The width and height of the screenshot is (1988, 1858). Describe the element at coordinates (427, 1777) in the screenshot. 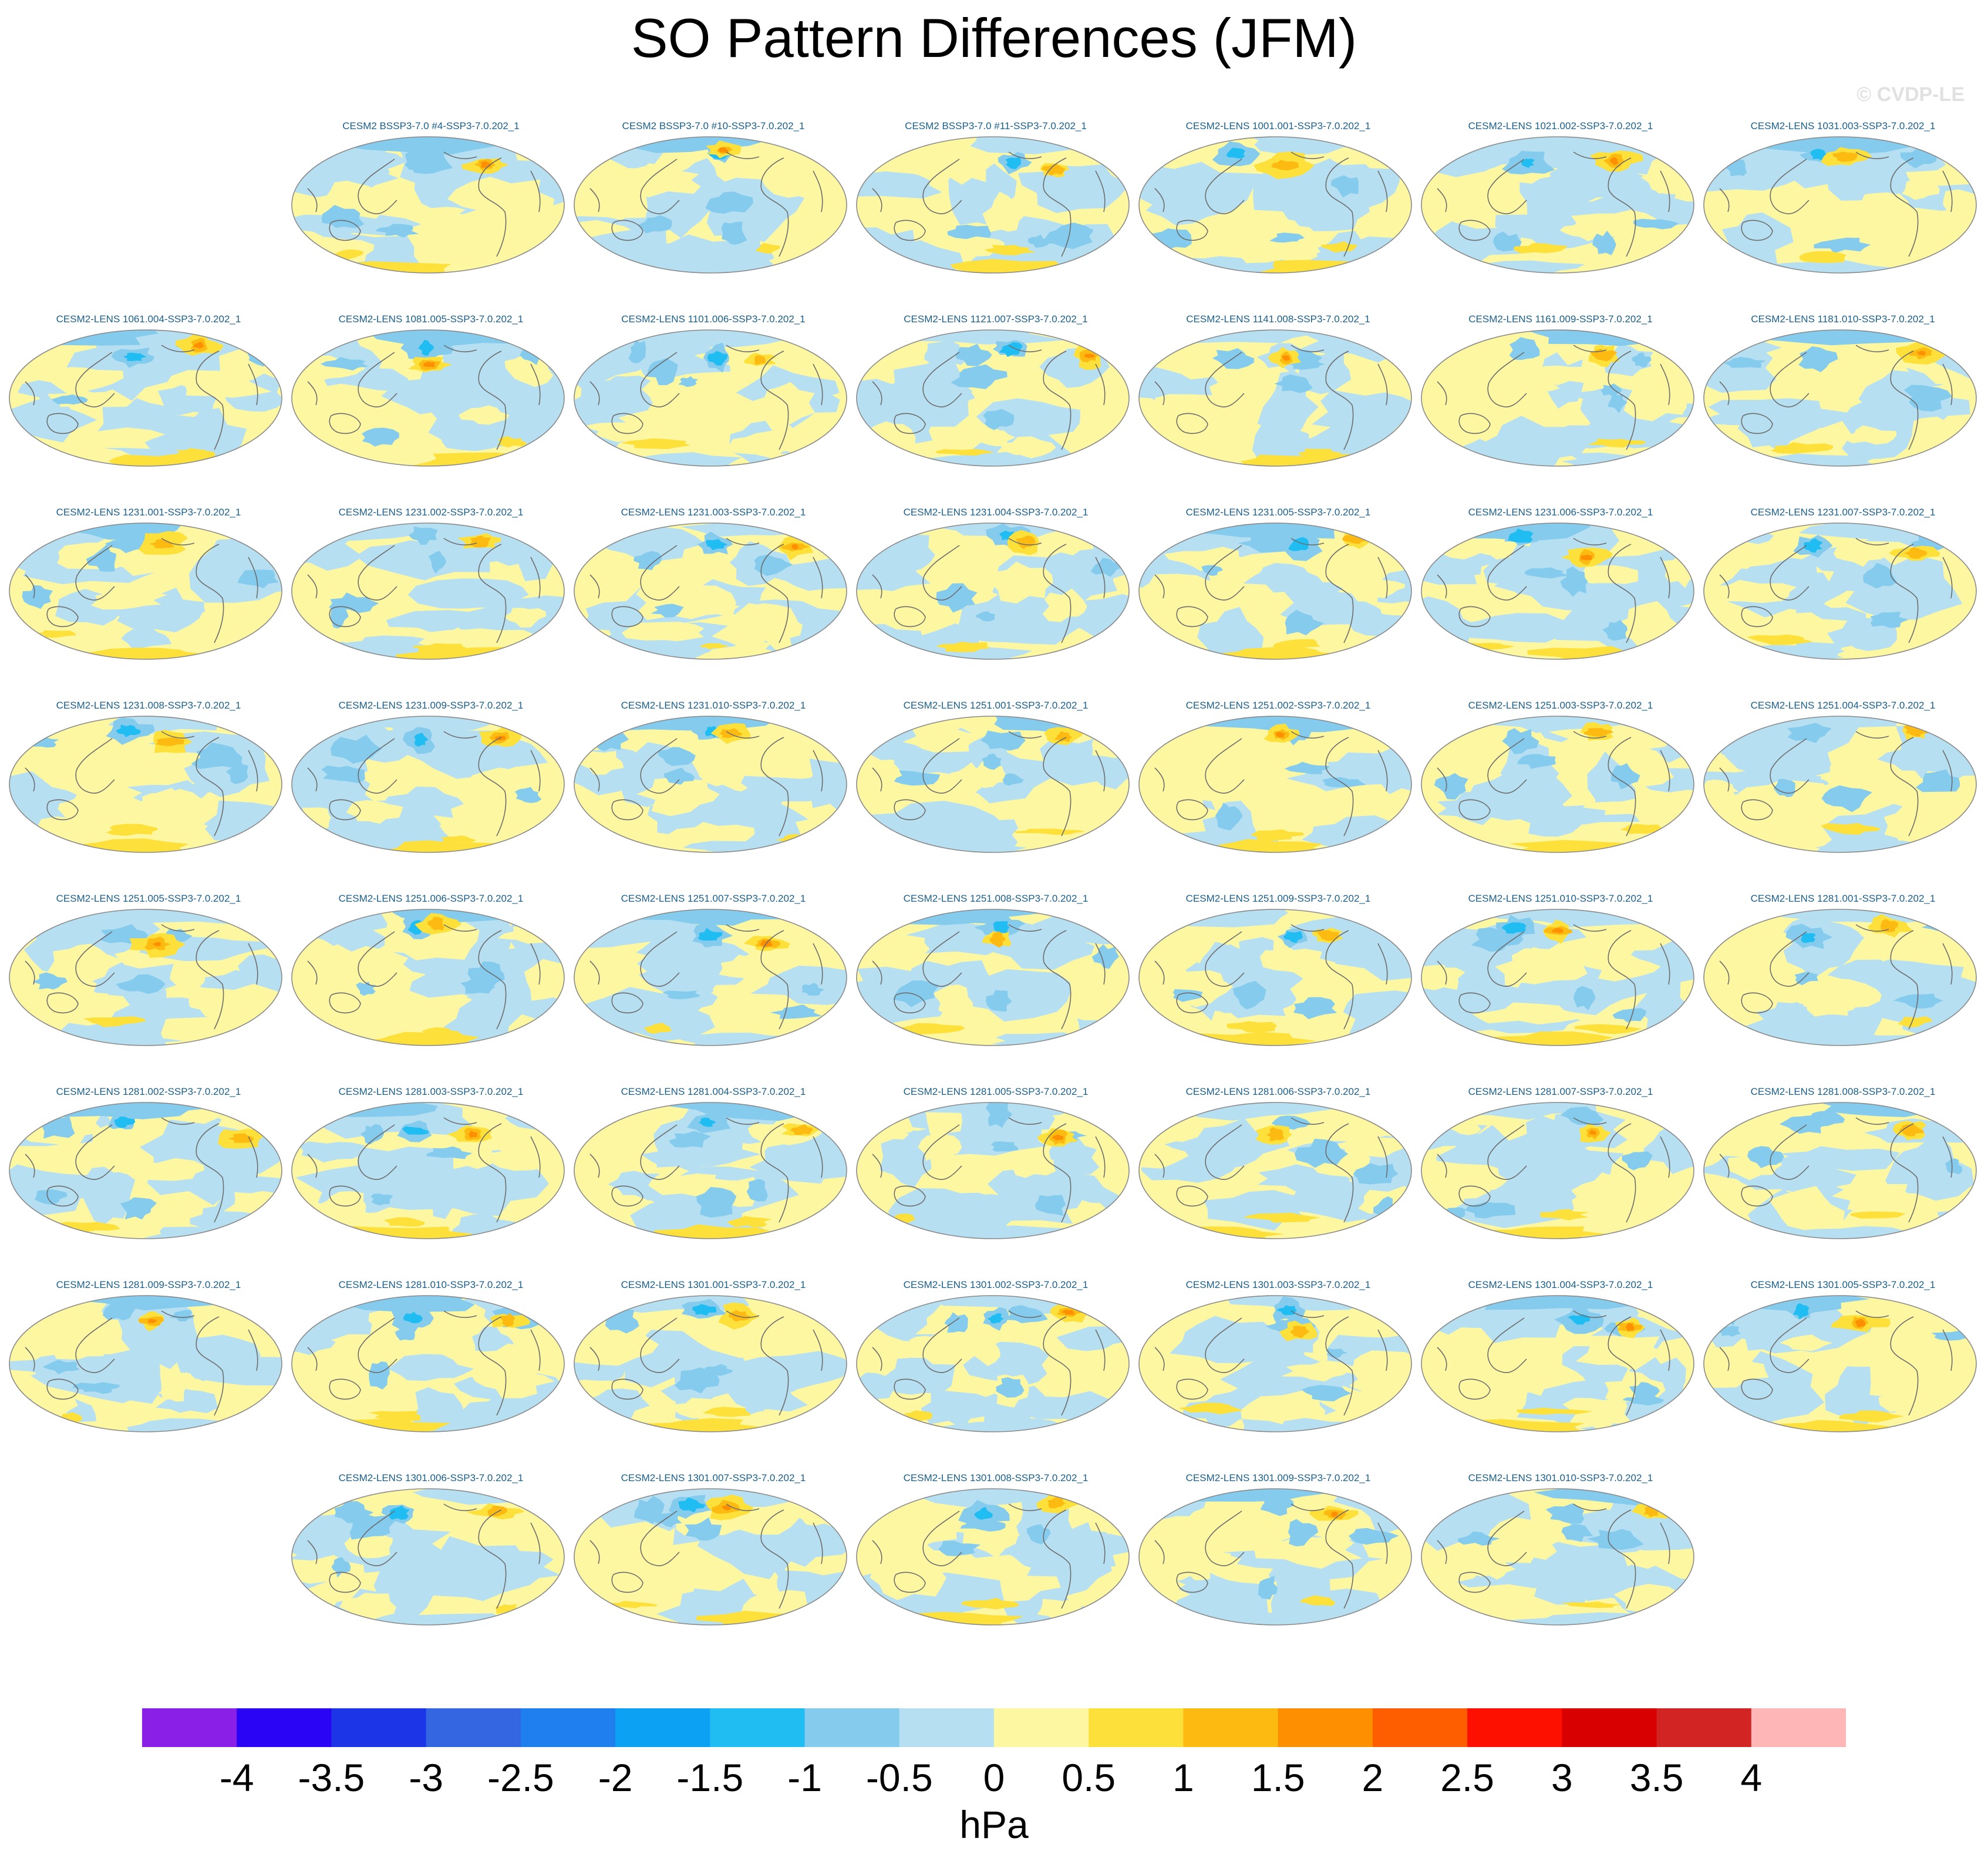

I see `colorbar-tick-label: -3` at that location.